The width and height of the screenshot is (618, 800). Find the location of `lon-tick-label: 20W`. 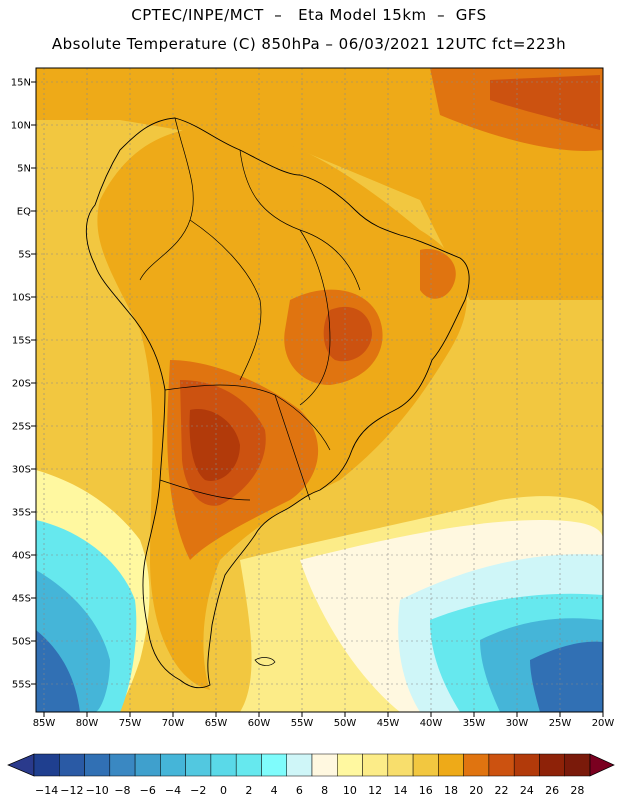

lon-tick-label: 20W is located at coordinates (603, 723).